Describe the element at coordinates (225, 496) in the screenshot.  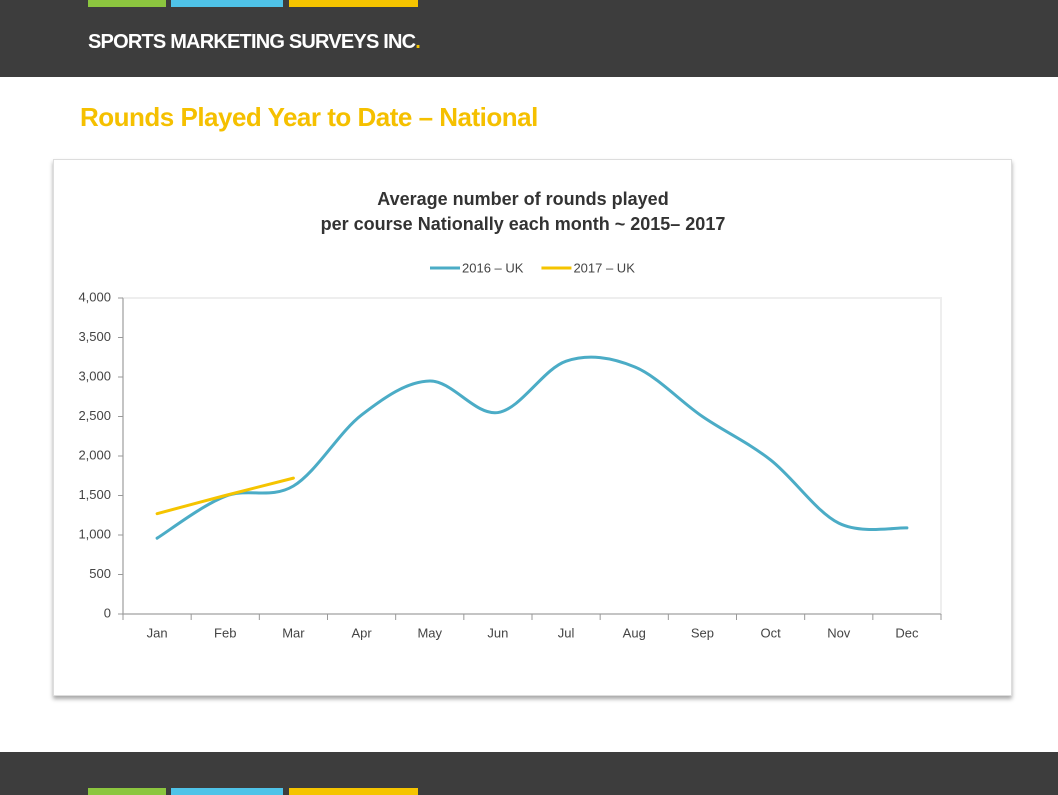
I see `series-line` at that location.